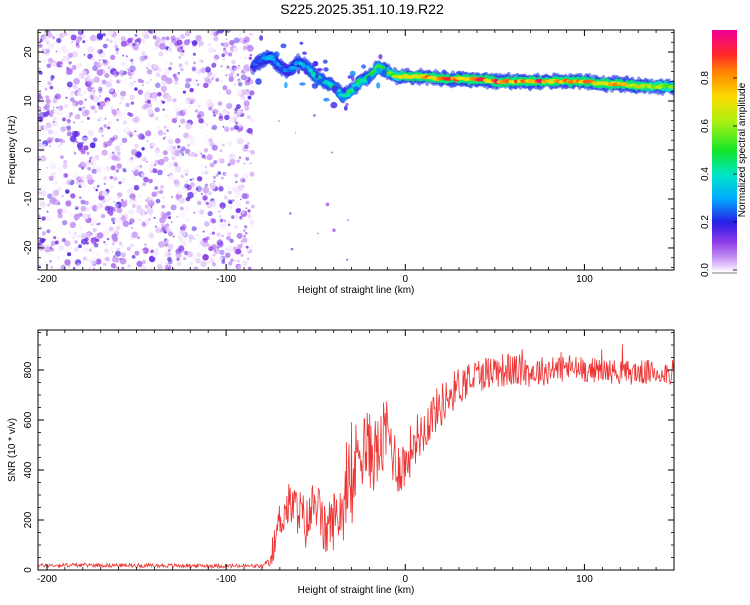  I want to click on x-tick-label: -200, so click(47, 279).